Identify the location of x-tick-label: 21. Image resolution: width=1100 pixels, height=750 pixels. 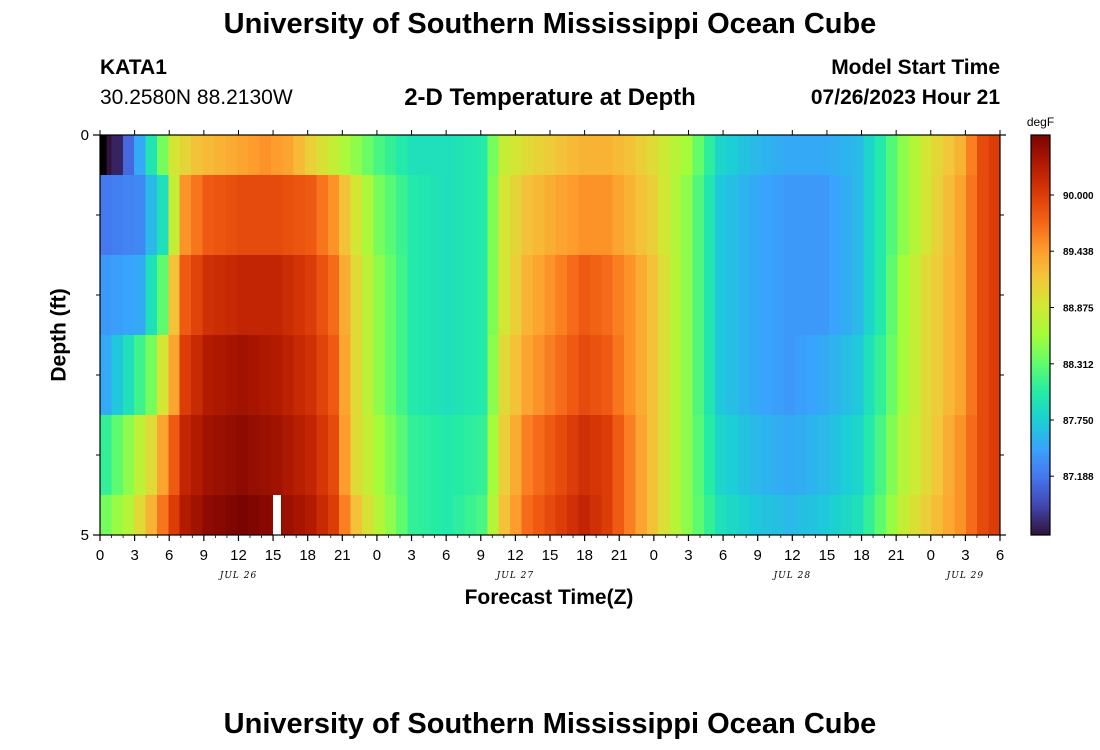
(619, 555).